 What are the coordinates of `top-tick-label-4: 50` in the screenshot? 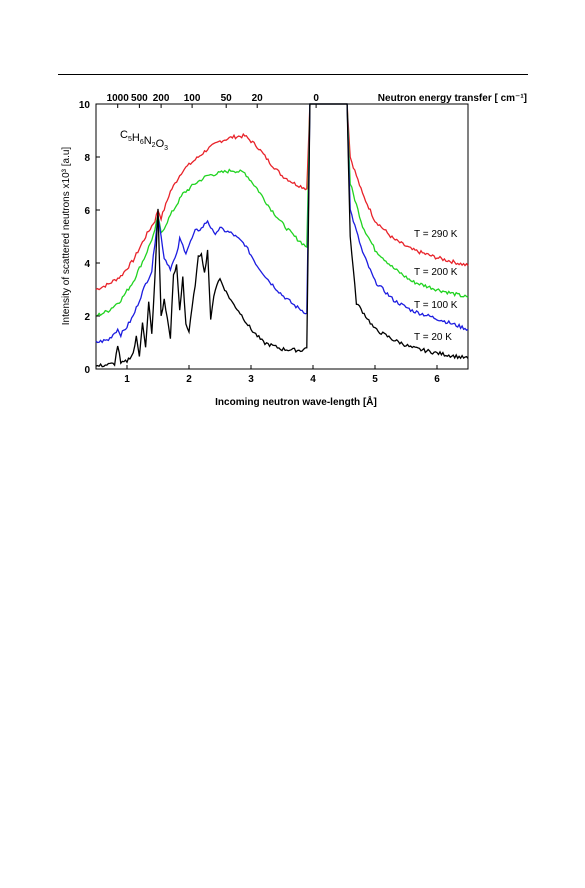 It's located at (227, 98).